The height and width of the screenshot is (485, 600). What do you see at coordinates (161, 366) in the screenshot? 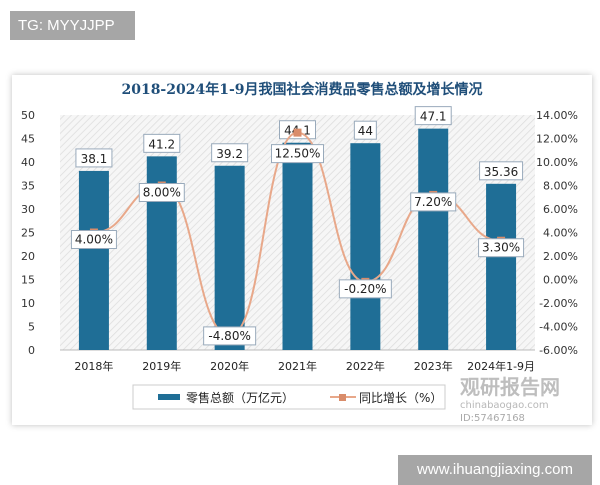
I see `x-tick-label: 2019年` at bounding box center [161, 366].